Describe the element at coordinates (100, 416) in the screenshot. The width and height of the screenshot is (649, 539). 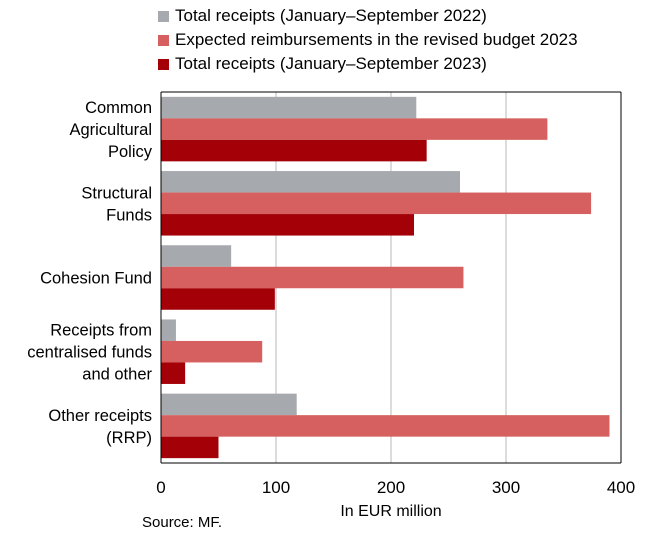
I see `category-label-line: Other receipts` at that location.